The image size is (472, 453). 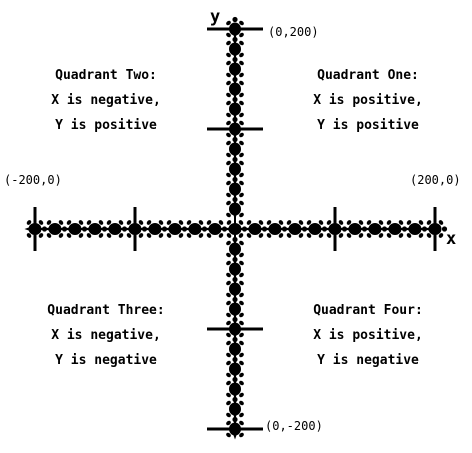 What do you see at coordinates (294, 426) in the screenshot?
I see `endpoint-label-bottom: (0,-200)` at bounding box center [294, 426].